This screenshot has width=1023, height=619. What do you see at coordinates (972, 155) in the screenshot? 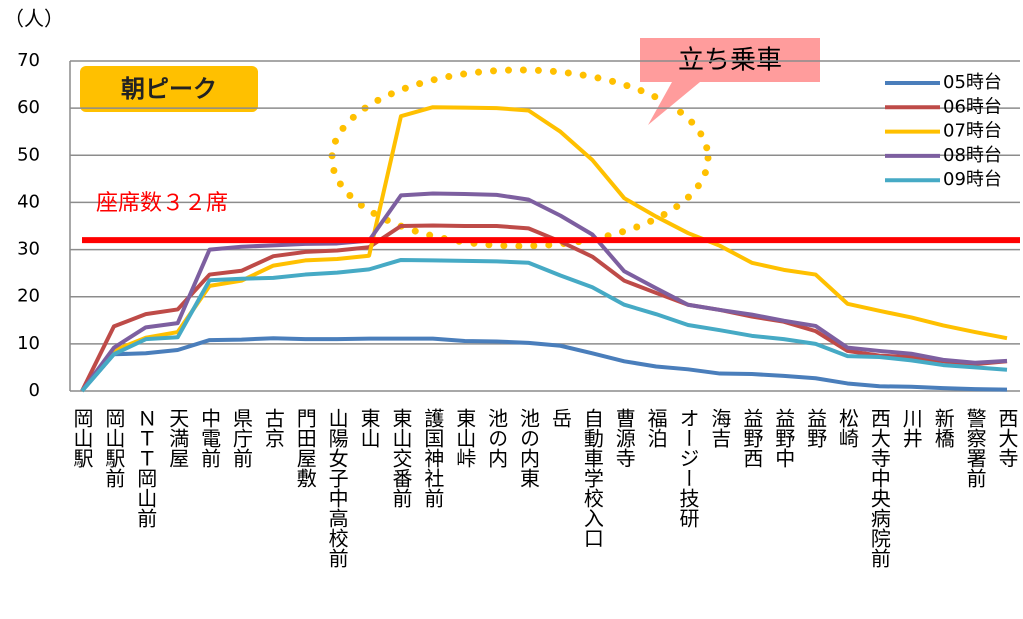
I see `legend-label: 08時台` at bounding box center [972, 155].